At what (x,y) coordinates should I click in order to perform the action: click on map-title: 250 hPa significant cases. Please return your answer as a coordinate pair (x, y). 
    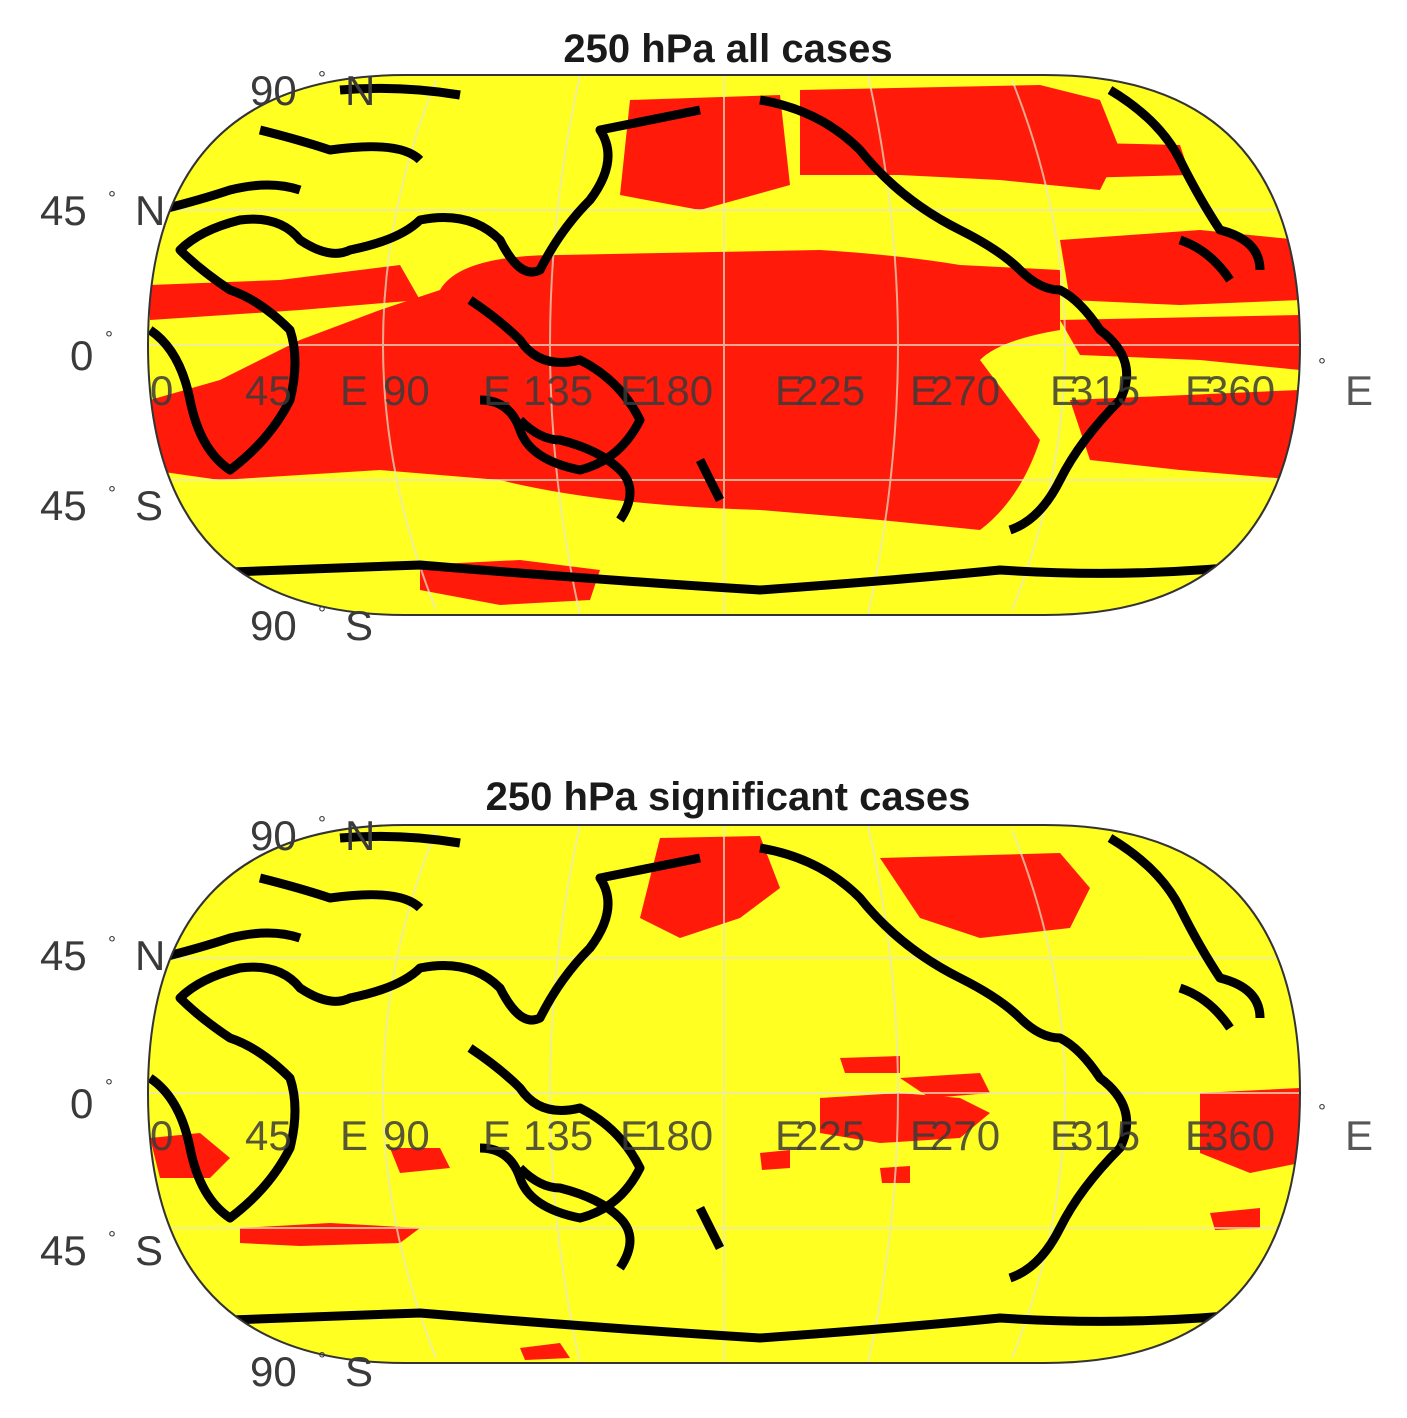
    Looking at the image, I should click on (728, 797).